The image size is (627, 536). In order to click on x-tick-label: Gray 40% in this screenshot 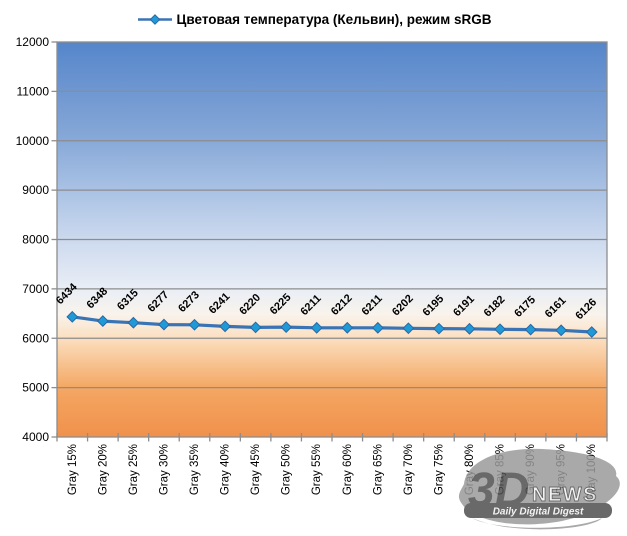, I will do `click(226, 469)`.